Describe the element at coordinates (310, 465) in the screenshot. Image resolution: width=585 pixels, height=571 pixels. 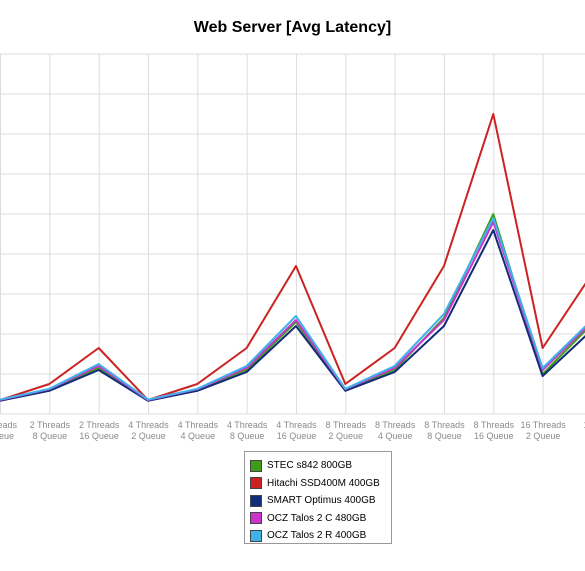
I see `legend-label: STEC s842 800GB` at that location.